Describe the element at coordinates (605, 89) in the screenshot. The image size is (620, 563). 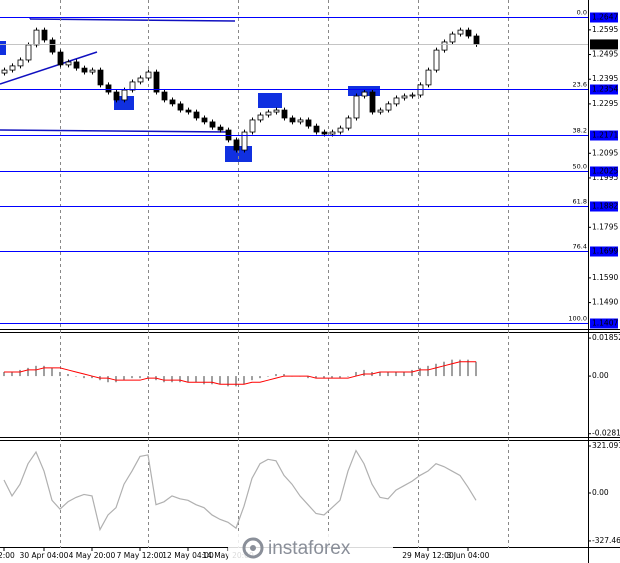
I see `fib-price-label: 1.2354` at that location.